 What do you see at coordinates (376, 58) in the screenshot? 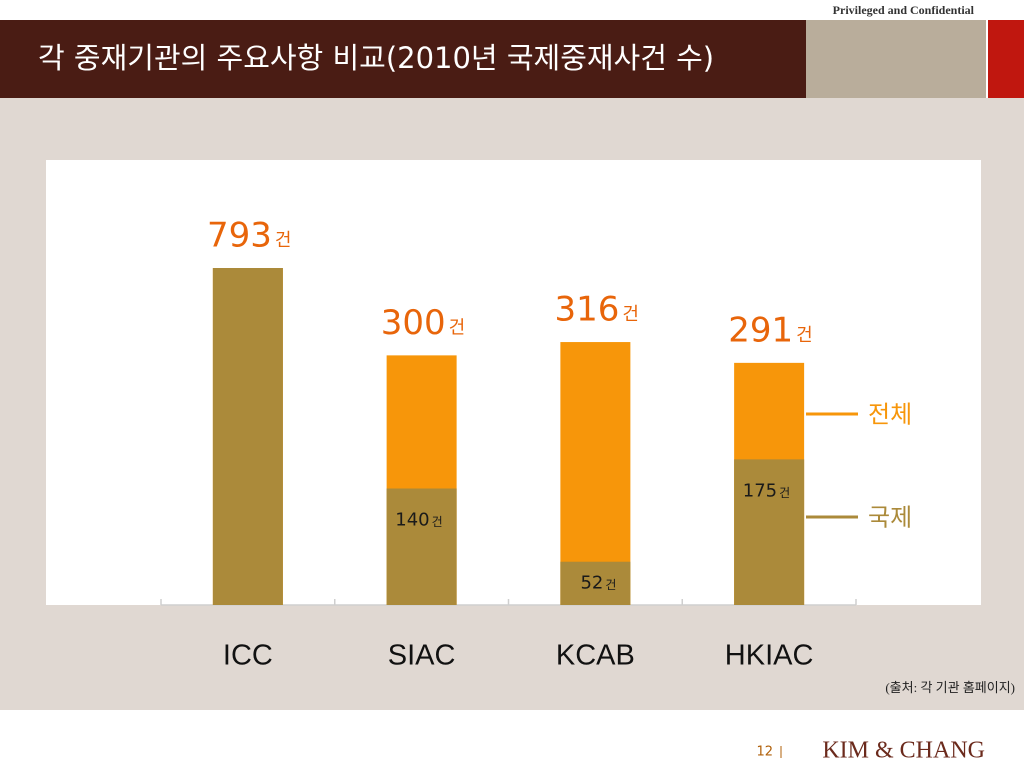
I see `slide-title: 각 중재기관의 주요사항 비교(2010년 국제중재사건 수)` at bounding box center [376, 58].